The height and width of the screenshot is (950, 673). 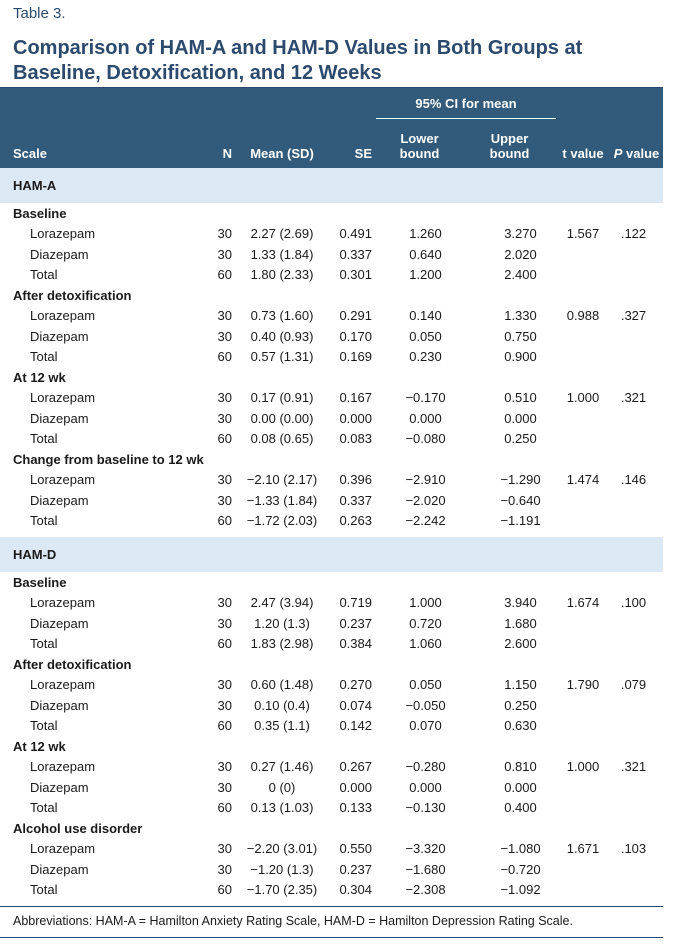 What do you see at coordinates (331, 787) in the screenshot?
I see `table-row: Diazepam 30 0 (0) 0.000 0.000 0.000` at bounding box center [331, 787].